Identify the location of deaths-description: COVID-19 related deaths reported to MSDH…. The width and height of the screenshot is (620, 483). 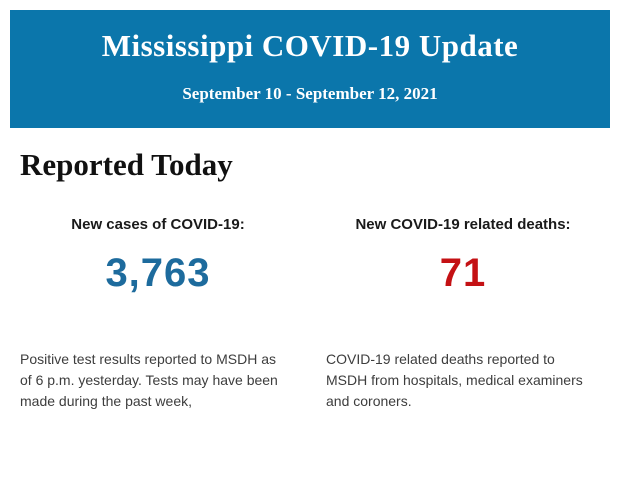
(454, 380).